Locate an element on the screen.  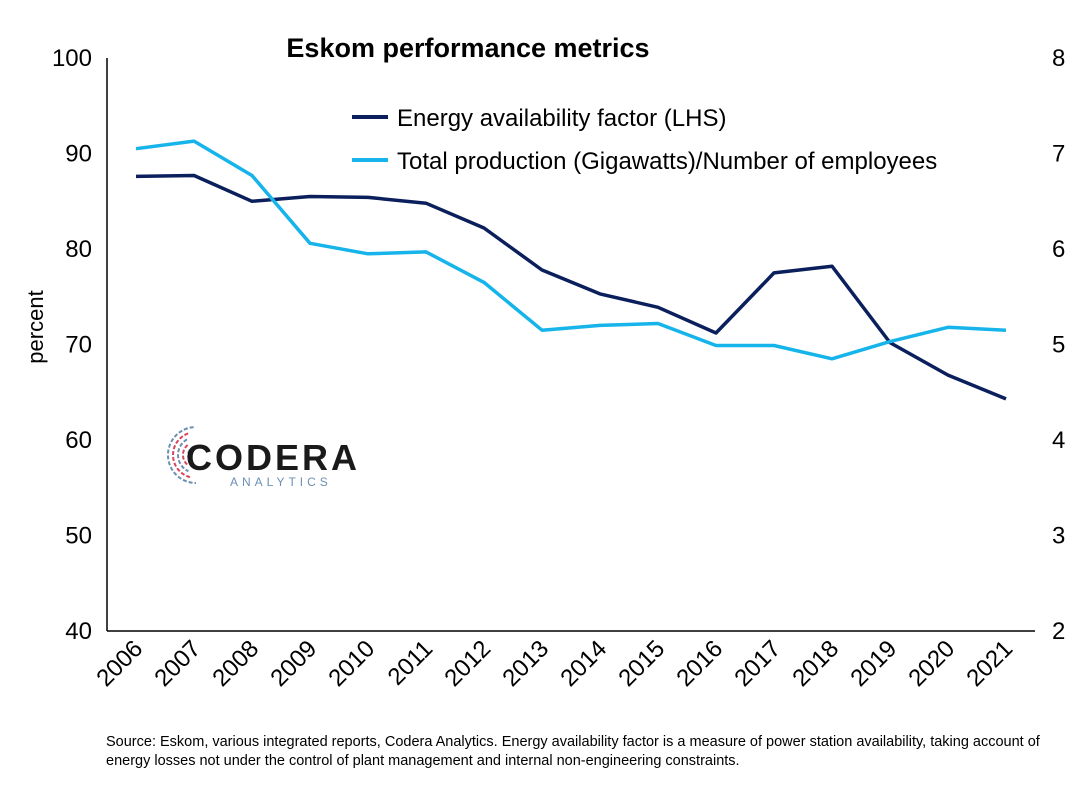
x-tick-label: 2009 is located at coordinates (293, 663).